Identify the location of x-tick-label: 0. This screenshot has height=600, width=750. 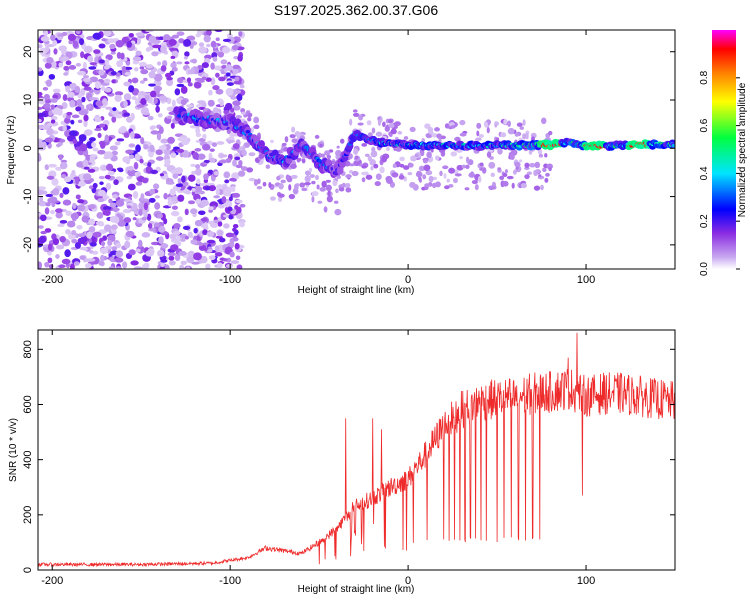
(408, 280).